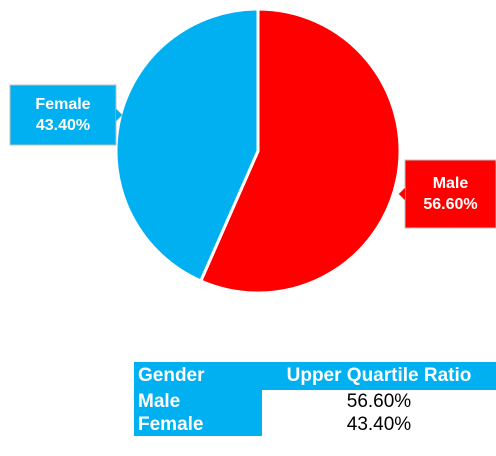 The width and height of the screenshot is (496, 456). Describe the element at coordinates (198, 376) in the screenshot. I see `header-cell: Gender` at that location.